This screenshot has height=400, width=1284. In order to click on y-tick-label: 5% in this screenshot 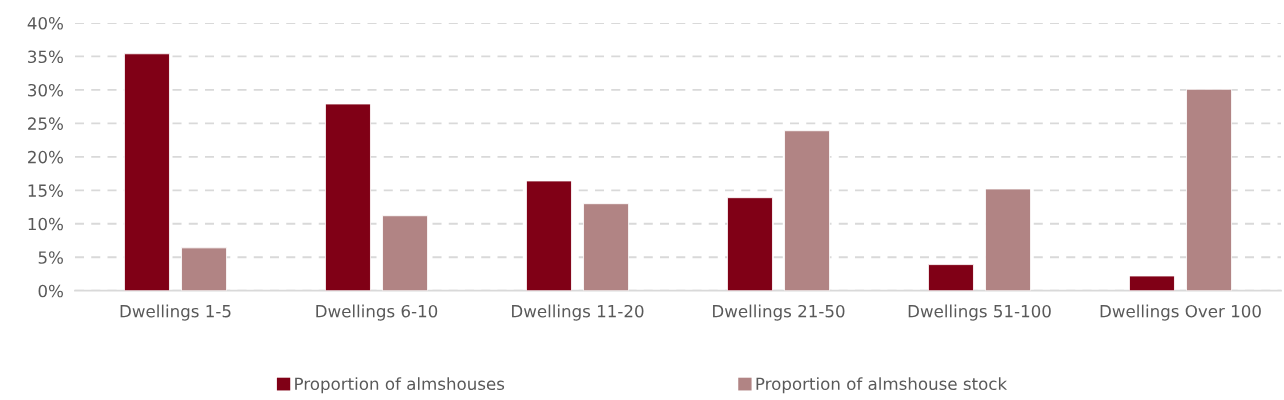, I will do `click(50, 257)`.